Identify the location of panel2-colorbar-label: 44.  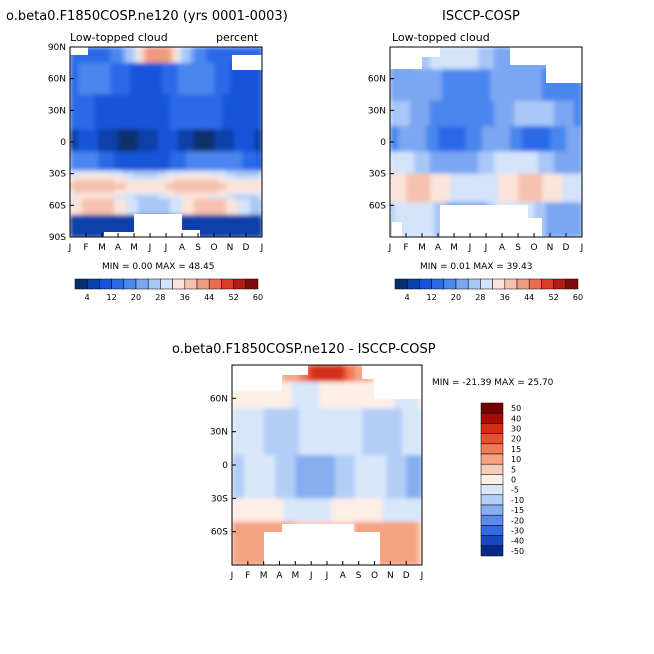
(529, 297).